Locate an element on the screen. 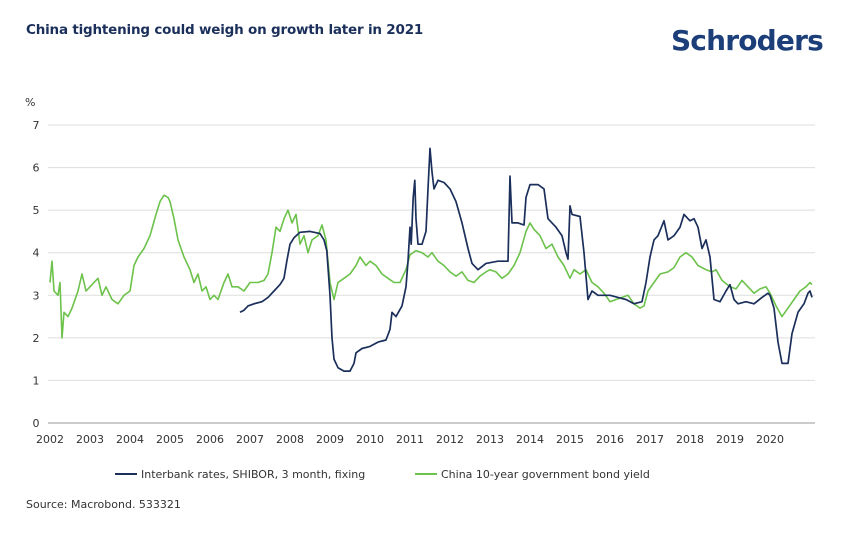 The height and width of the screenshot is (539, 850). x-tick-label: 2011 is located at coordinates (410, 439).